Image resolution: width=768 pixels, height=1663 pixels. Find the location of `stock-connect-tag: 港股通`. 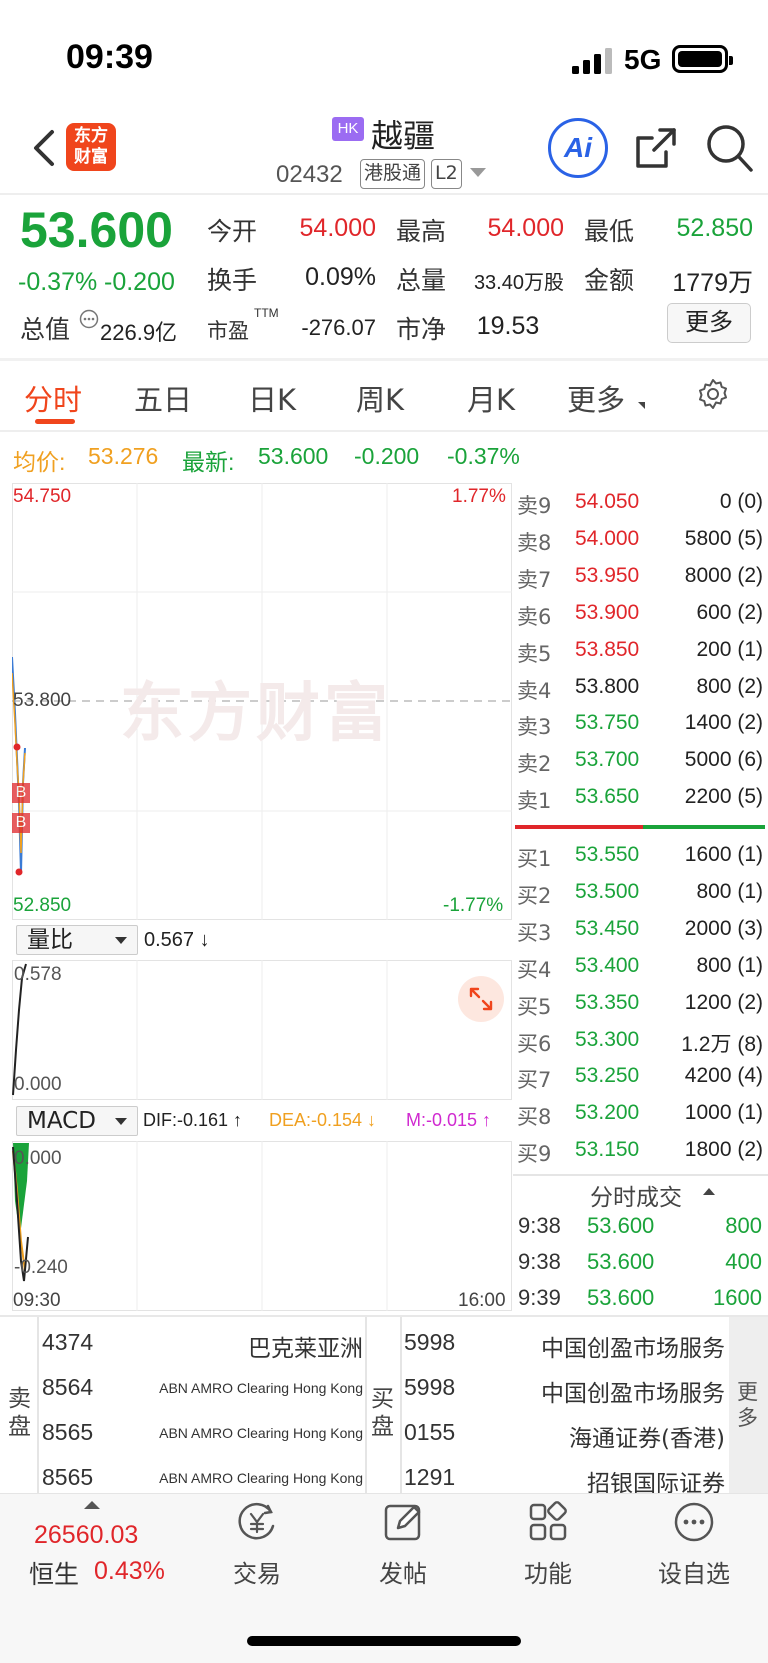

stock-connect-tag: 港股通 is located at coordinates (393, 174).